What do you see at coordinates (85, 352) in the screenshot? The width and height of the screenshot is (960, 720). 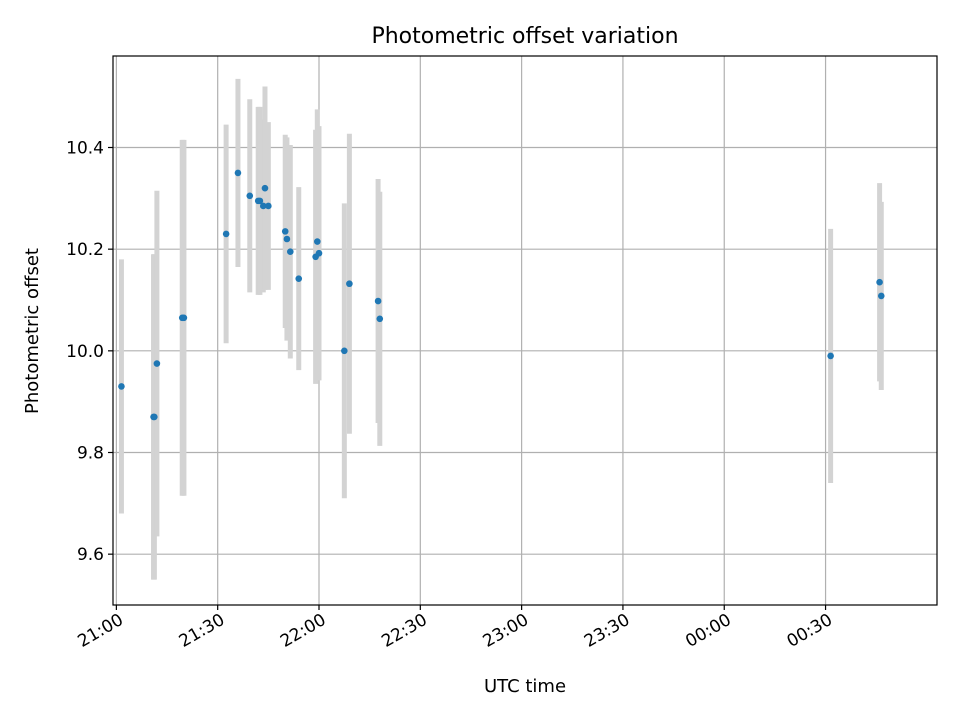 I see `y-tick-label: 10.0` at bounding box center [85, 352].